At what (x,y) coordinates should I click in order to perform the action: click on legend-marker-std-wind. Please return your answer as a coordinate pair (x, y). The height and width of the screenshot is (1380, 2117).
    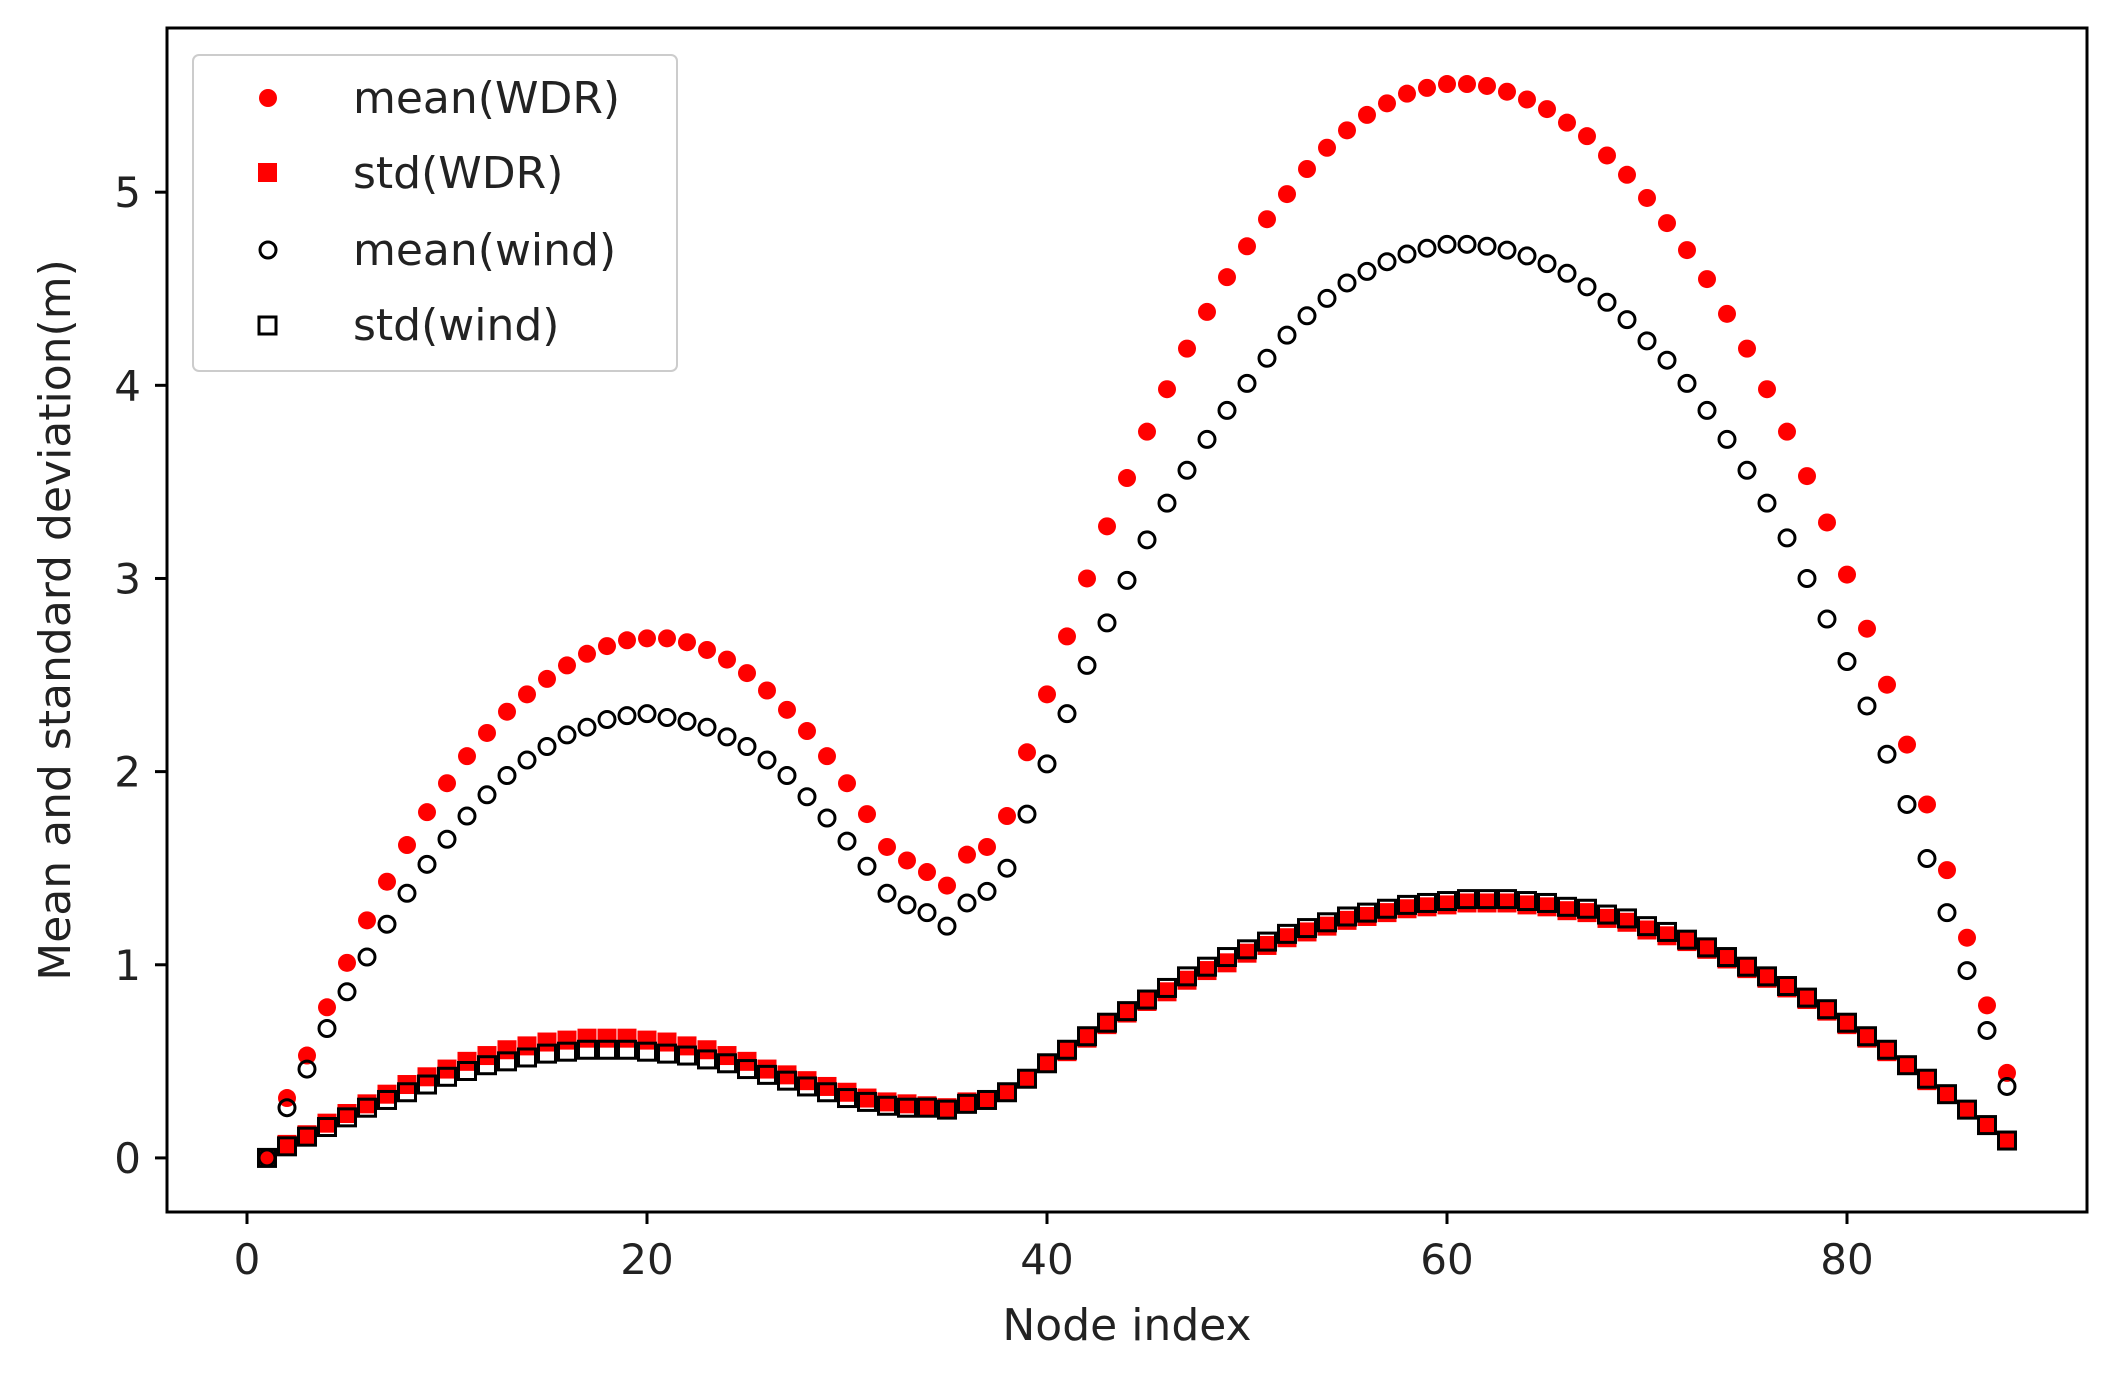
    Looking at the image, I should click on (267, 325).